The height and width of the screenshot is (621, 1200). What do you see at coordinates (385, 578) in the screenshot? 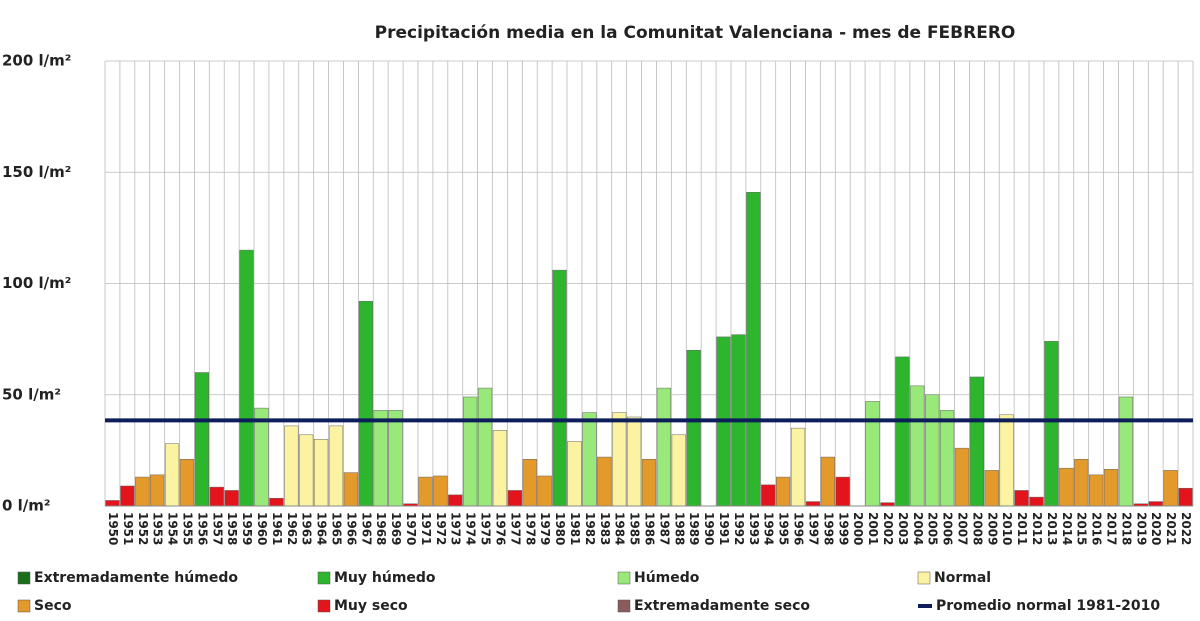
I see `legend-label: Muy húmedo` at bounding box center [385, 578].